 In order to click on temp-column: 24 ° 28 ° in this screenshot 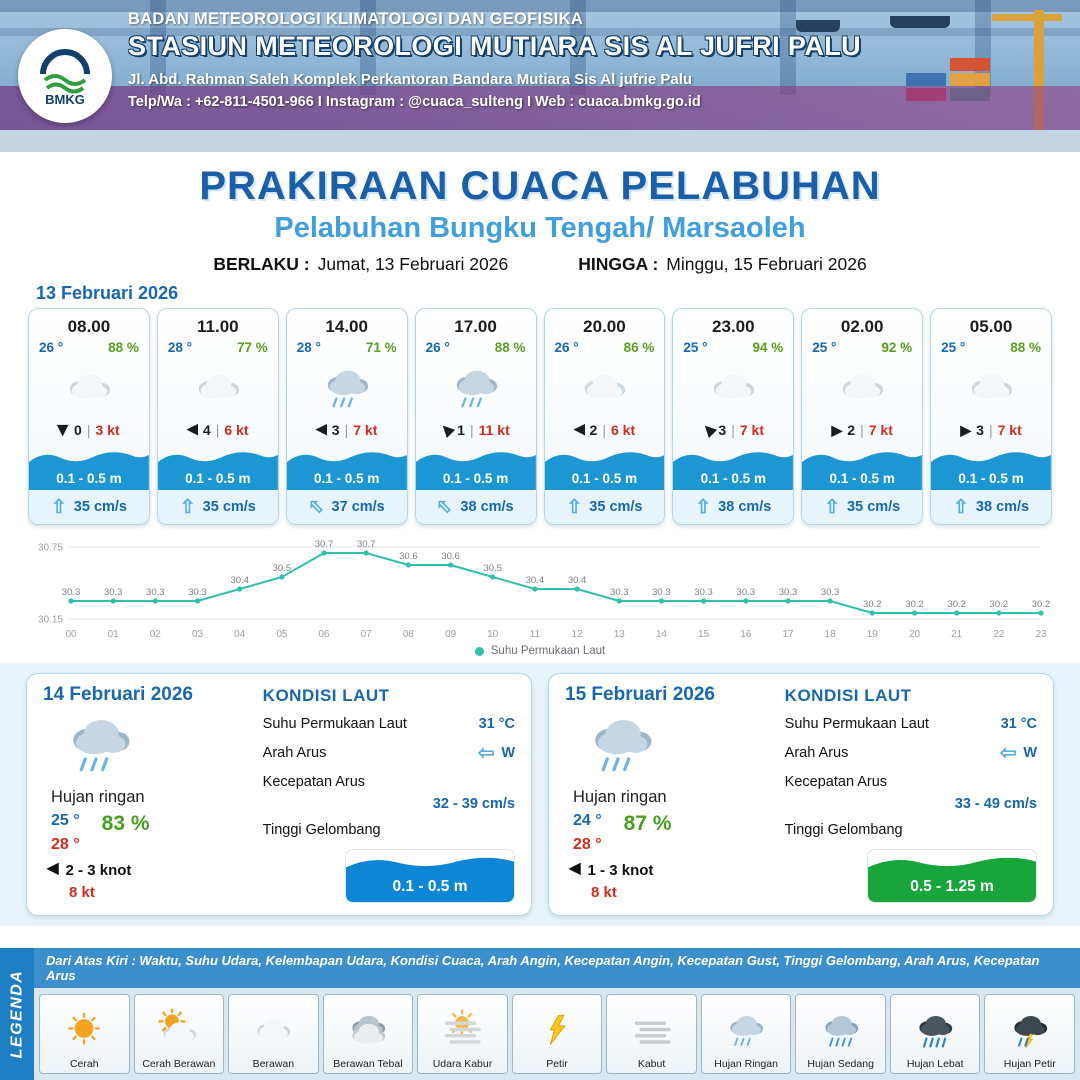, I will do `click(587, 833)`.